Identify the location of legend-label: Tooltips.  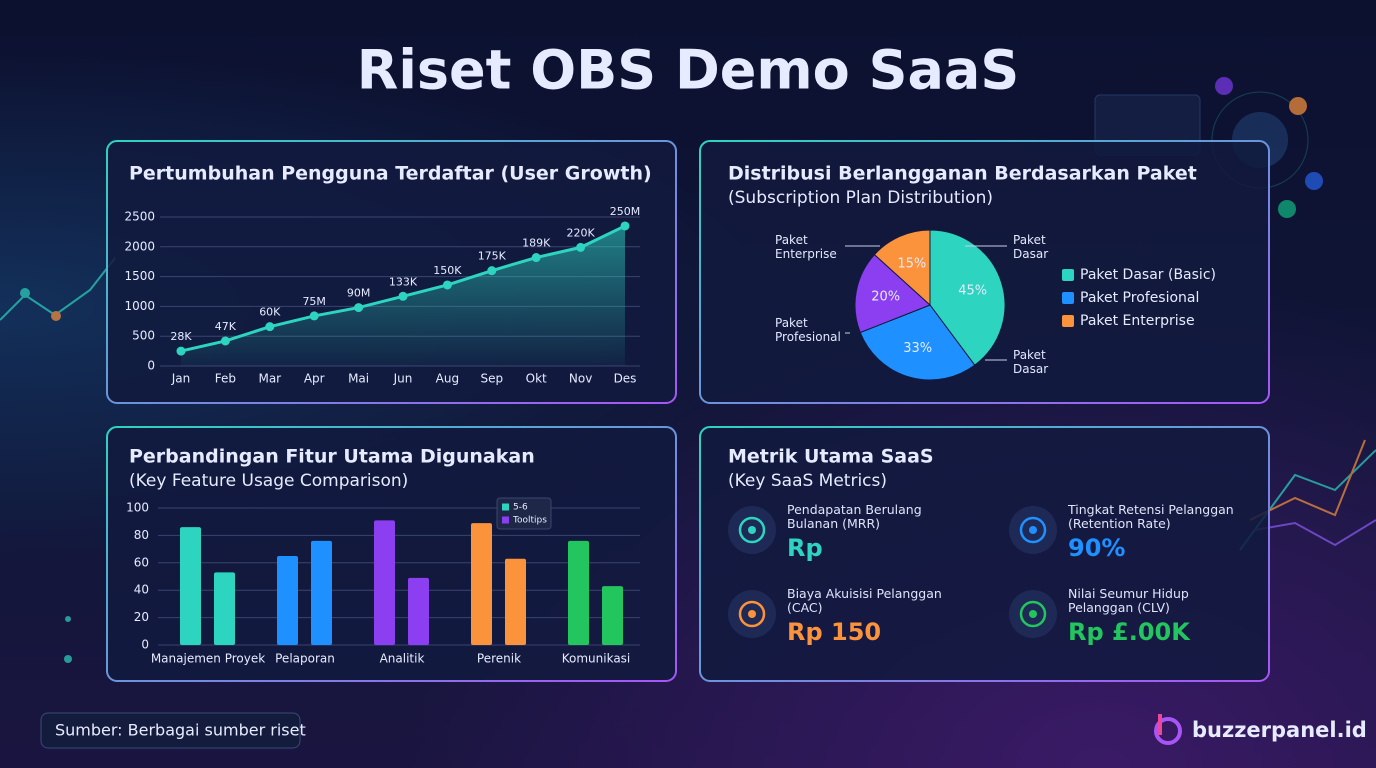
(529, 521).